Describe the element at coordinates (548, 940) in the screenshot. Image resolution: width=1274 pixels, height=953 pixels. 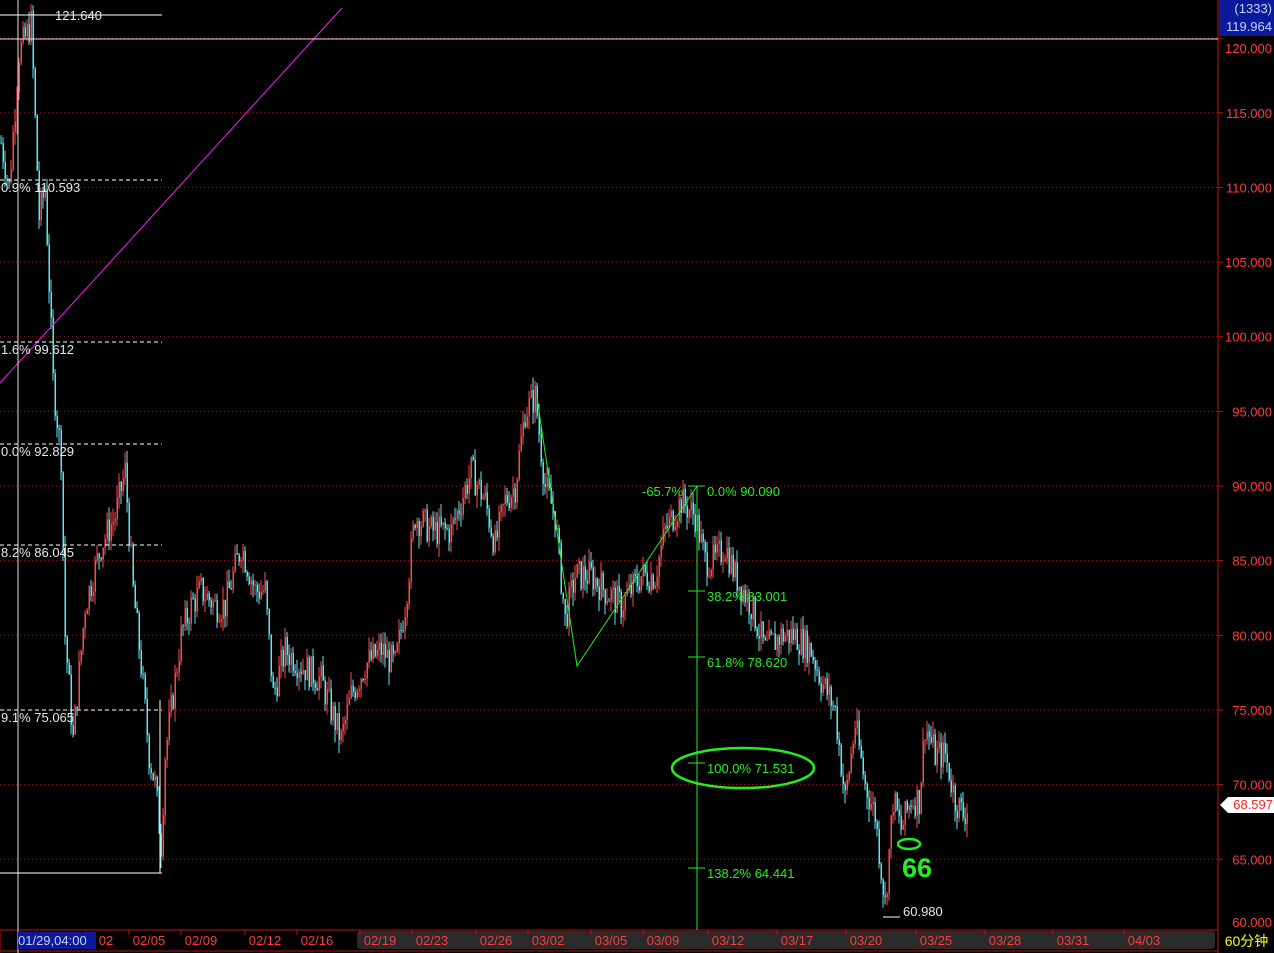
I see `time-tick-label: 03/02` at that location.